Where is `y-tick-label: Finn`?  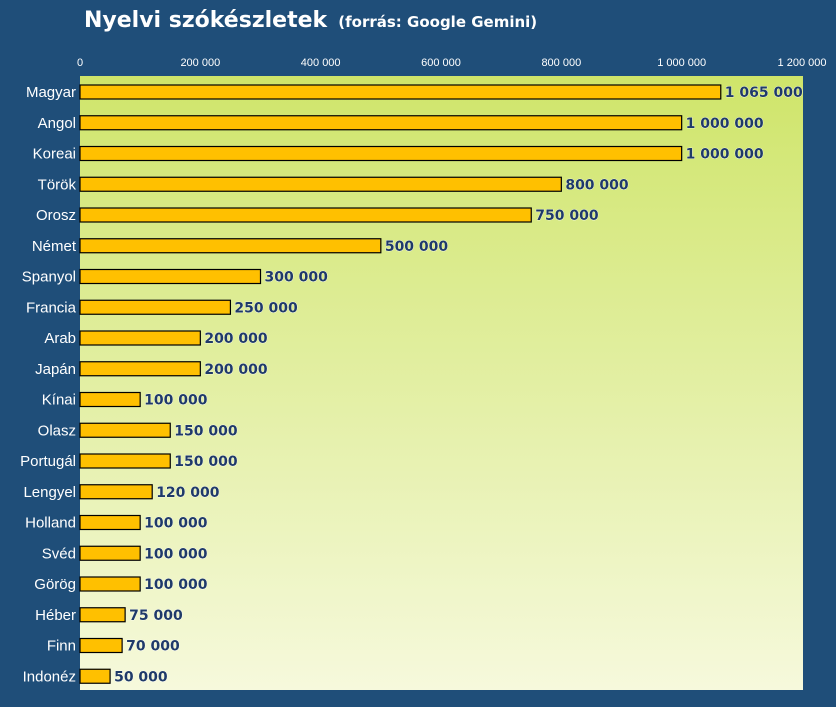 y-tick-label: Finn is located at coordinates (61, 646).